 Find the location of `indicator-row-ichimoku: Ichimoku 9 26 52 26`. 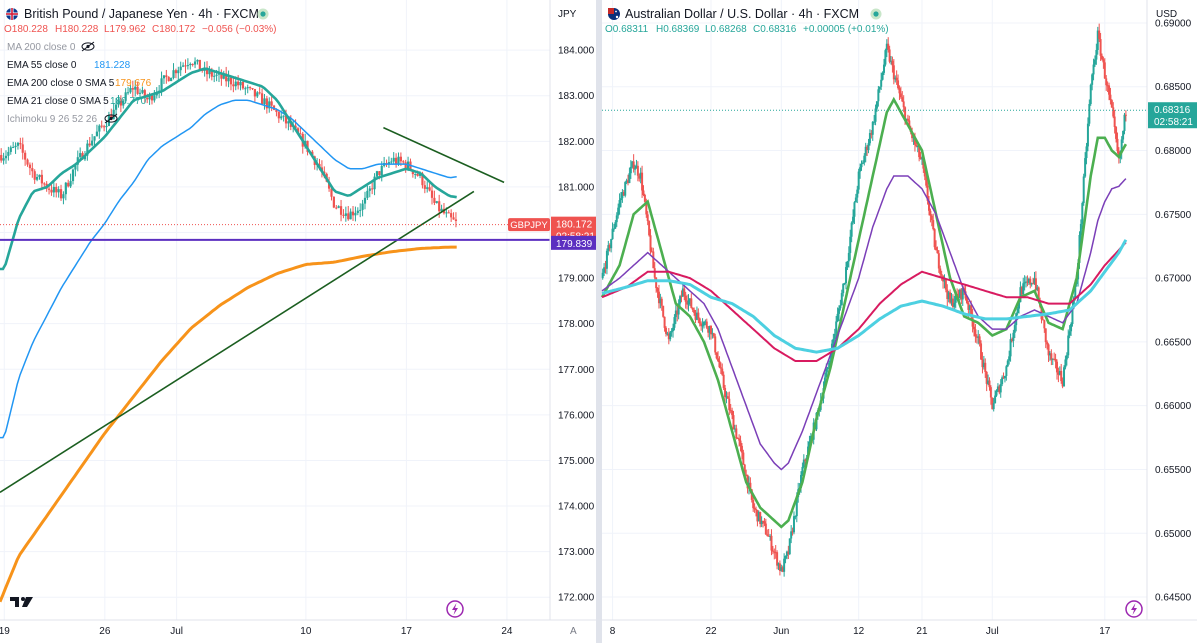

indicator-row-ichimoku: Ichimoku 9 26 52 26 is located at coordinates (62, 119).